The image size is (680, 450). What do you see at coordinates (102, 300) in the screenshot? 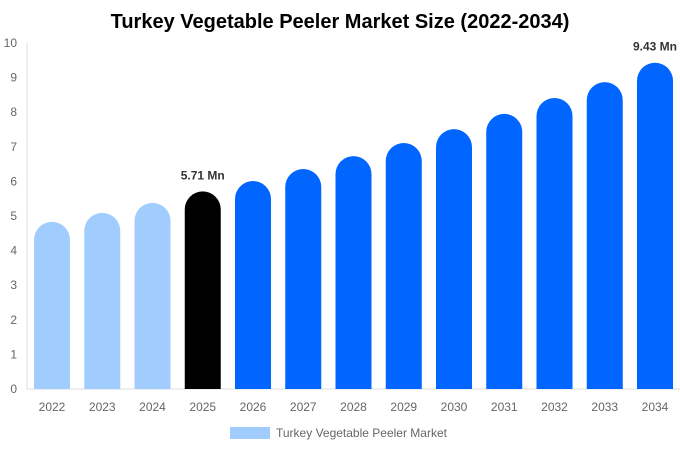
I see `bar-2023` at bounding box center [102, 300].